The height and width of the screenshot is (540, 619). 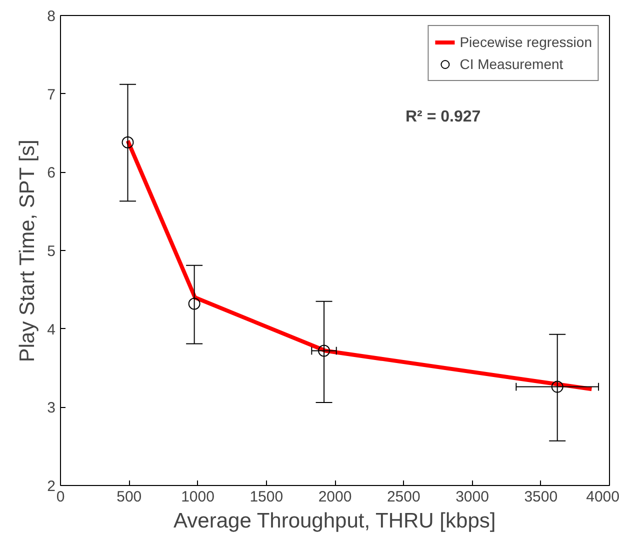 I want to click on legend-label: CI Measurement, so click(x=512, y=64).